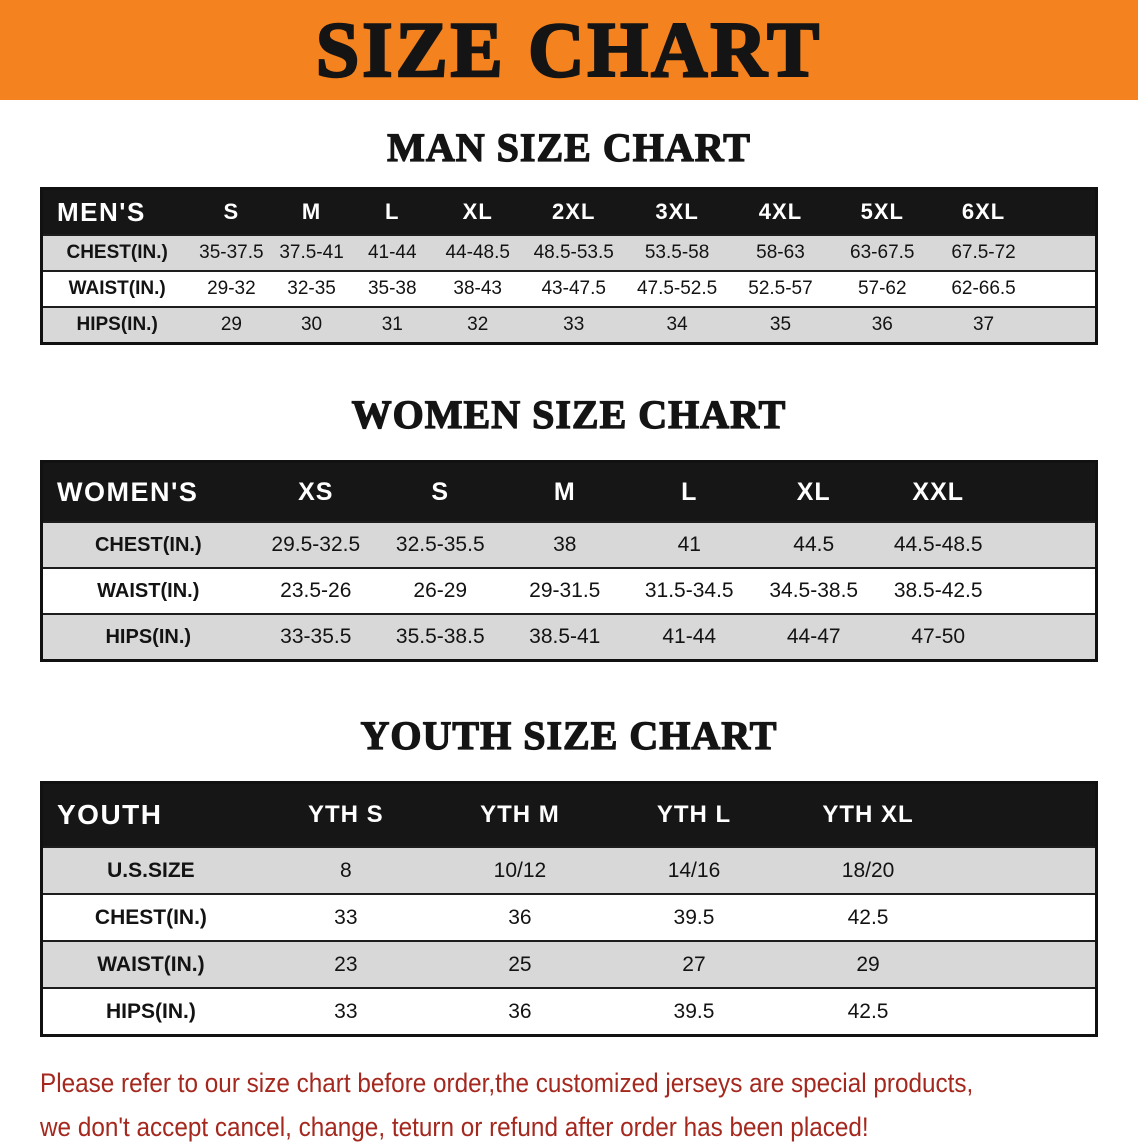 This screenshot has width=1138, height=1146. Describe the element at coordinates (780, 288) in the screenshot. I see `size-value-cell: 52.5-57` at that location.